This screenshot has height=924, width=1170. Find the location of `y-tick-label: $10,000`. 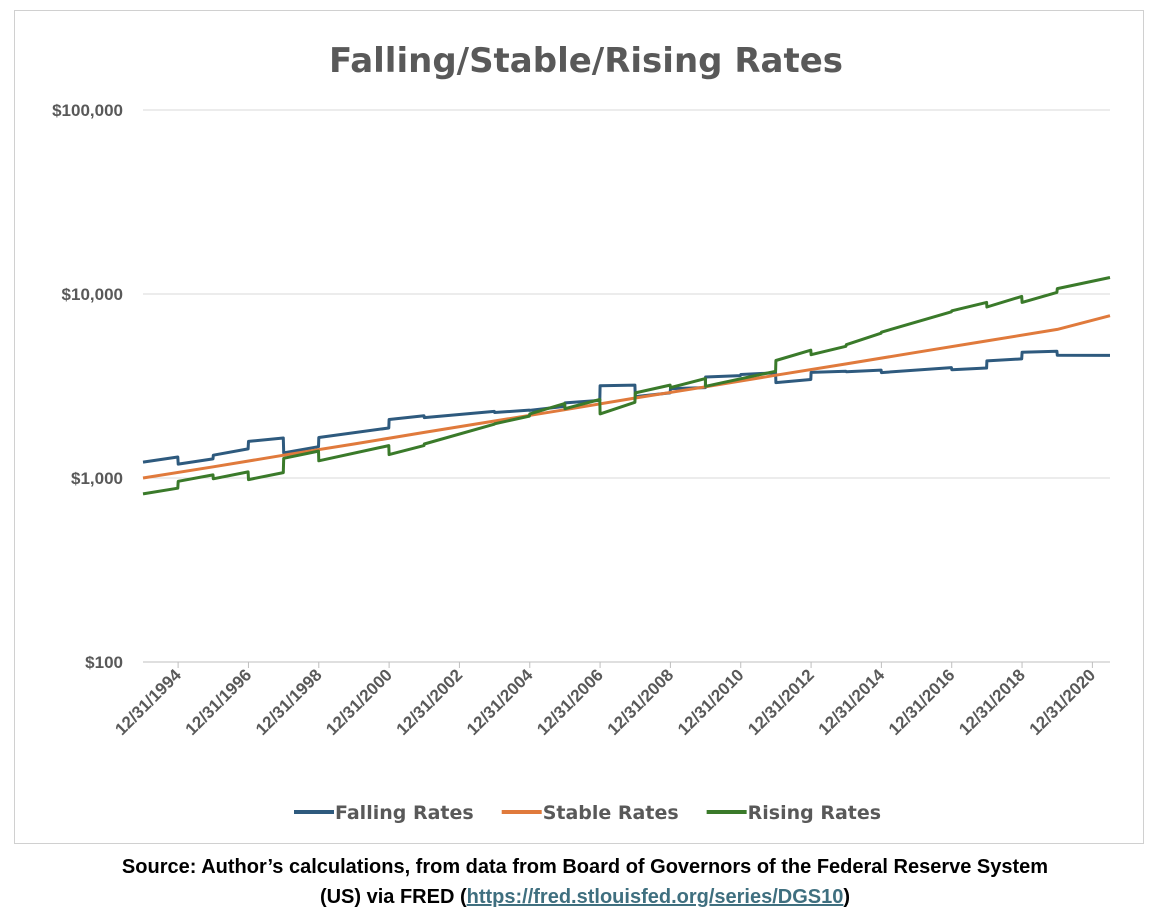

y-tick-label: $10,000 is located at coordinates (92, 294).